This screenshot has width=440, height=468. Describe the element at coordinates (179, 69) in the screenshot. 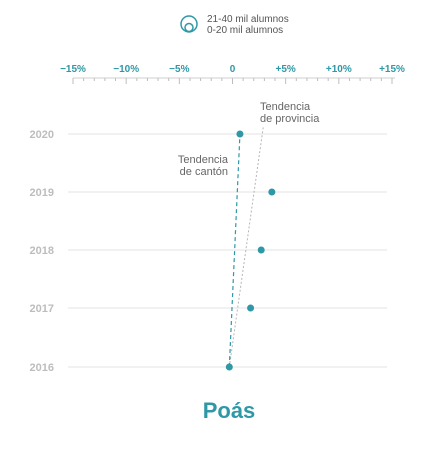

I see `x-tick-label: −5%` at that location.